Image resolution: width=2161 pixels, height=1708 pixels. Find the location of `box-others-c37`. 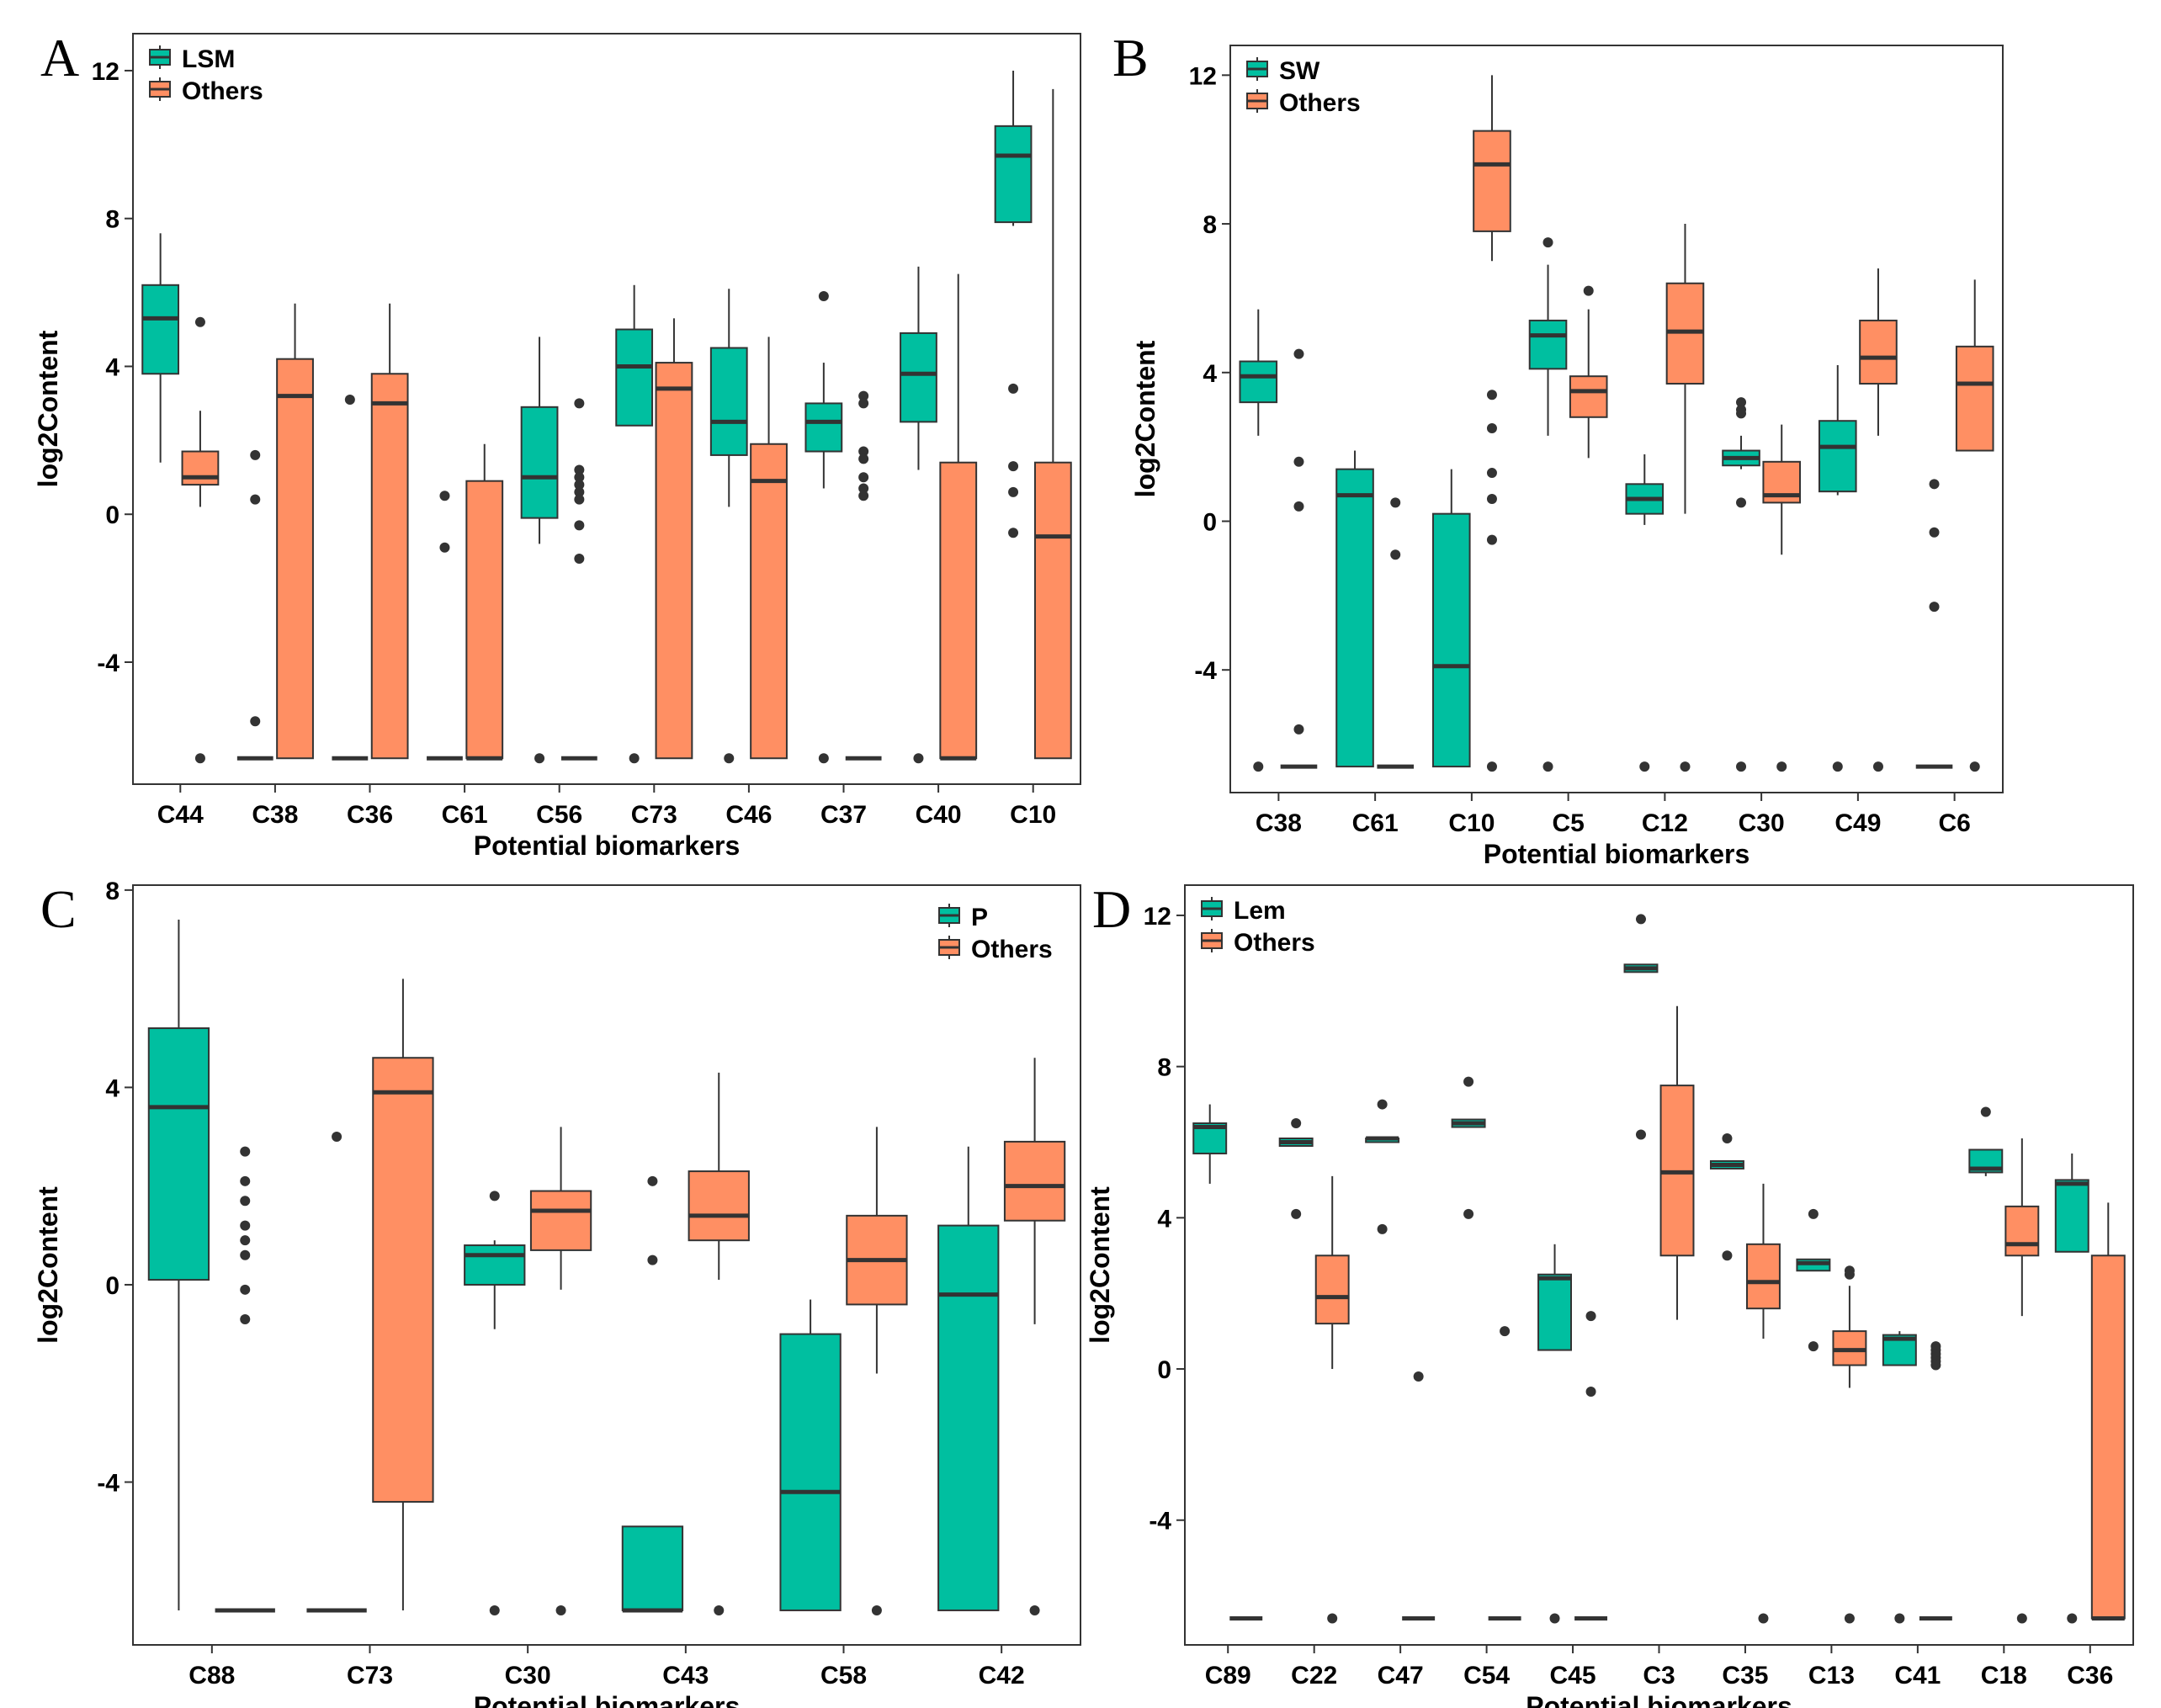

box-others-c37 is located at coordinates (863, 575).